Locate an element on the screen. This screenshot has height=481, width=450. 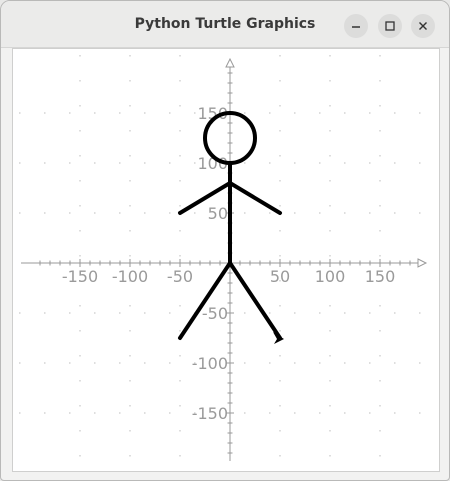
y-tick-label: -150 is located at coordinates (210, 413).